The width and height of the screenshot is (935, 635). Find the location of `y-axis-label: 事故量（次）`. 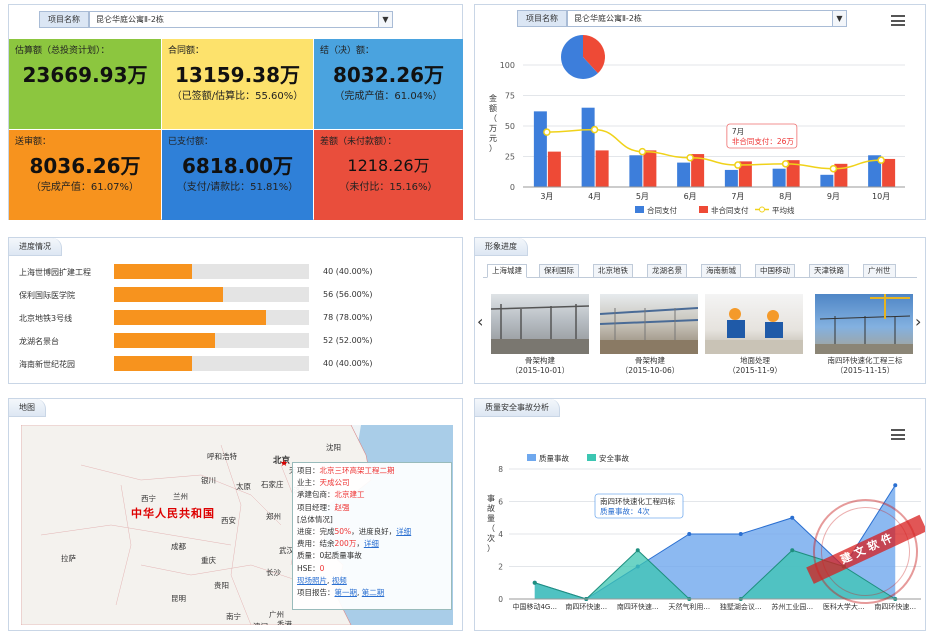

y-axis-label: 事故量（次） is located at coordinates (491, 523).